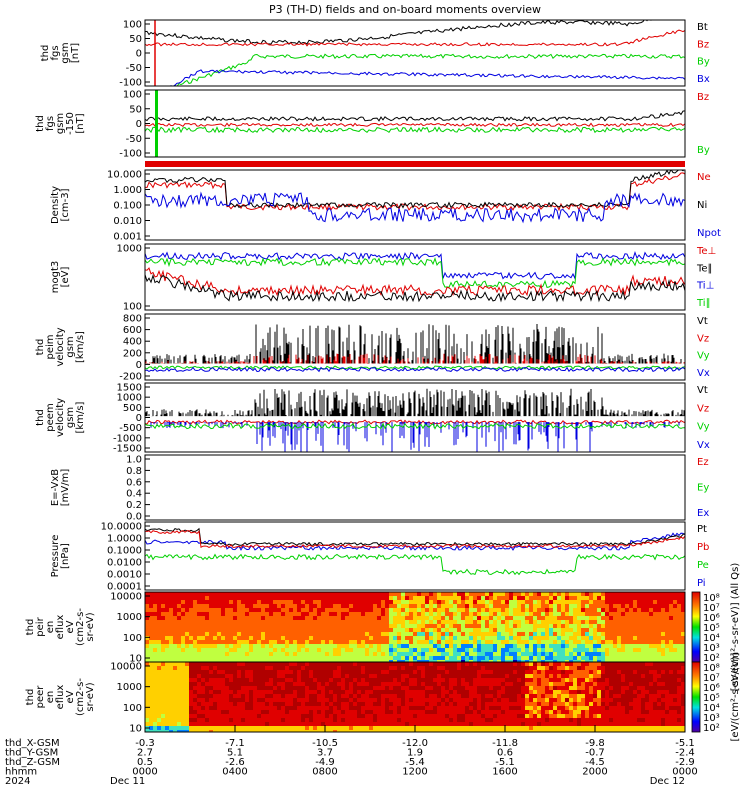 The height and width of the screenshot is (800, 750). I want to click on ti-par-series-line, so click(415, 273).